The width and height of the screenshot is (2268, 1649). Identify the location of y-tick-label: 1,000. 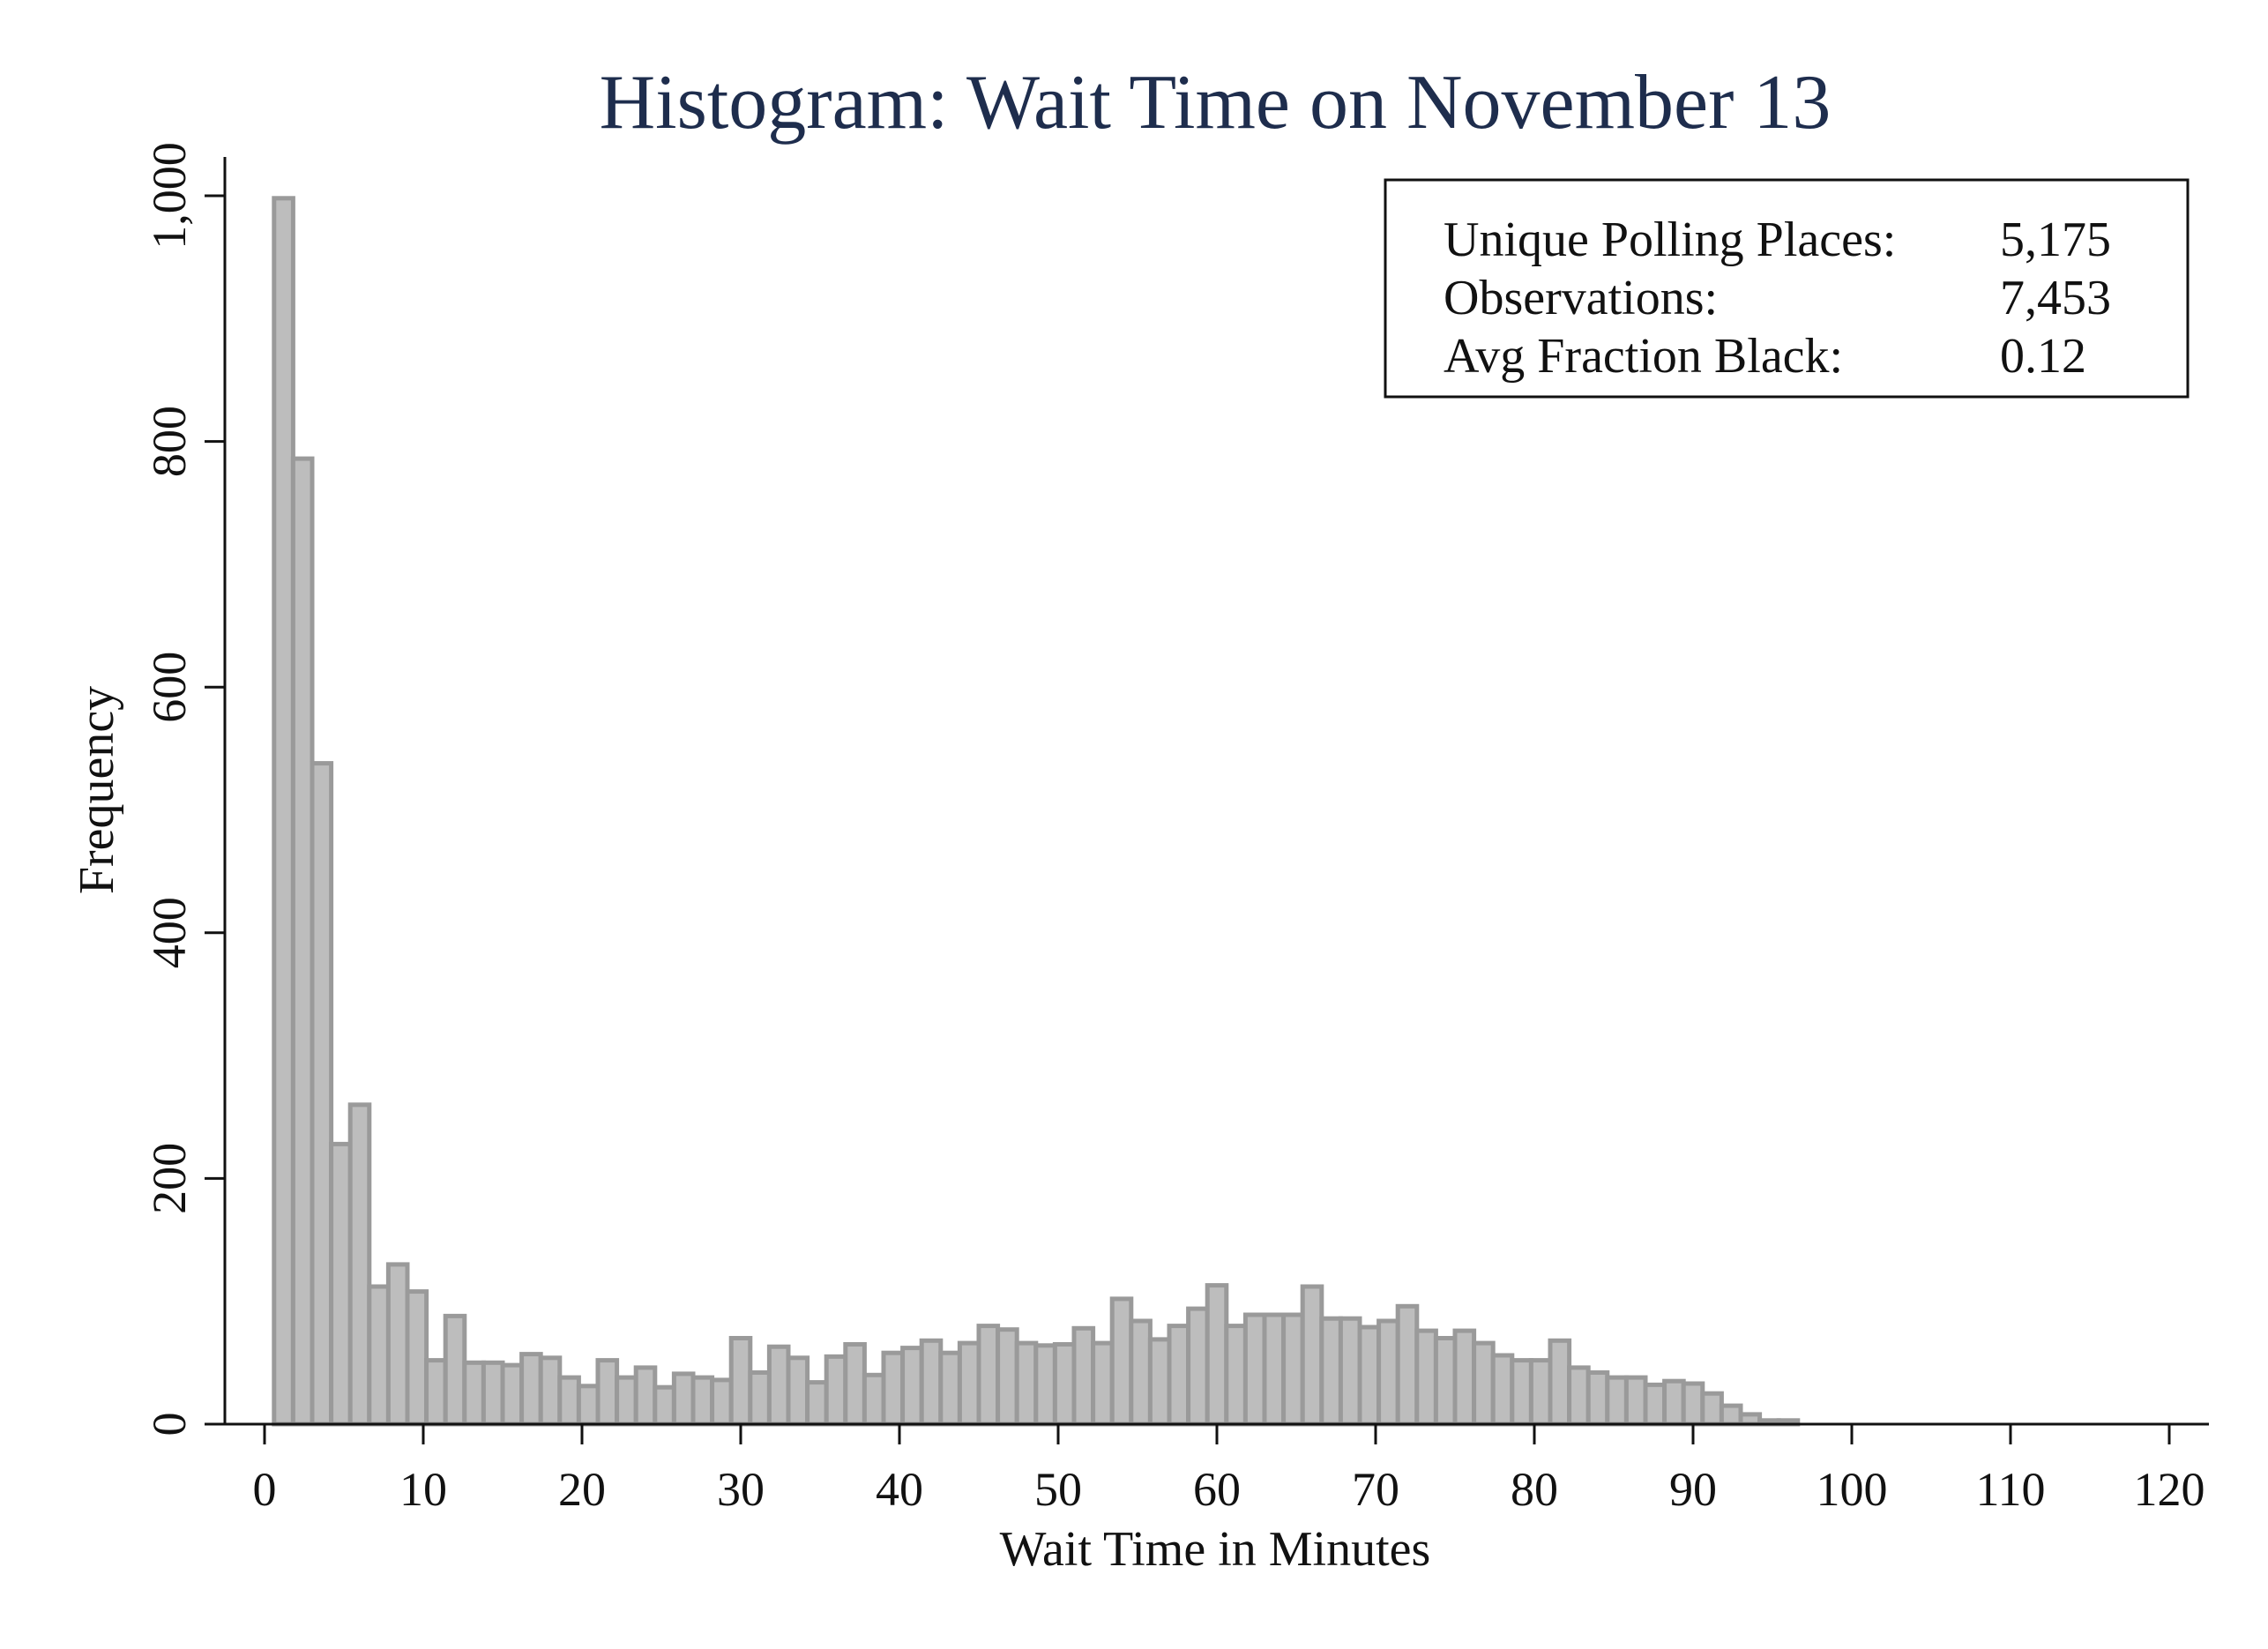
(169, 196).